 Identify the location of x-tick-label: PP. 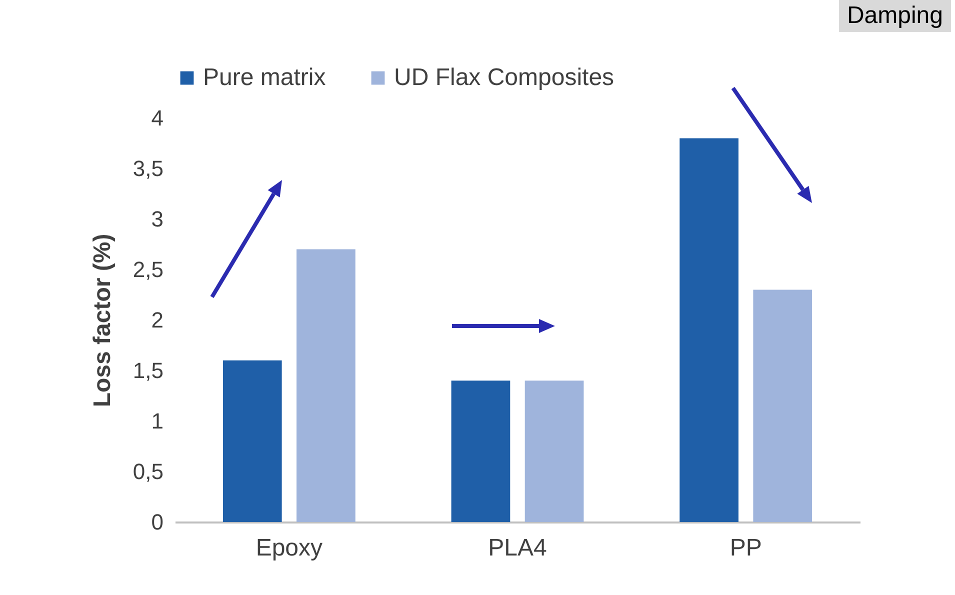
(746, 548).